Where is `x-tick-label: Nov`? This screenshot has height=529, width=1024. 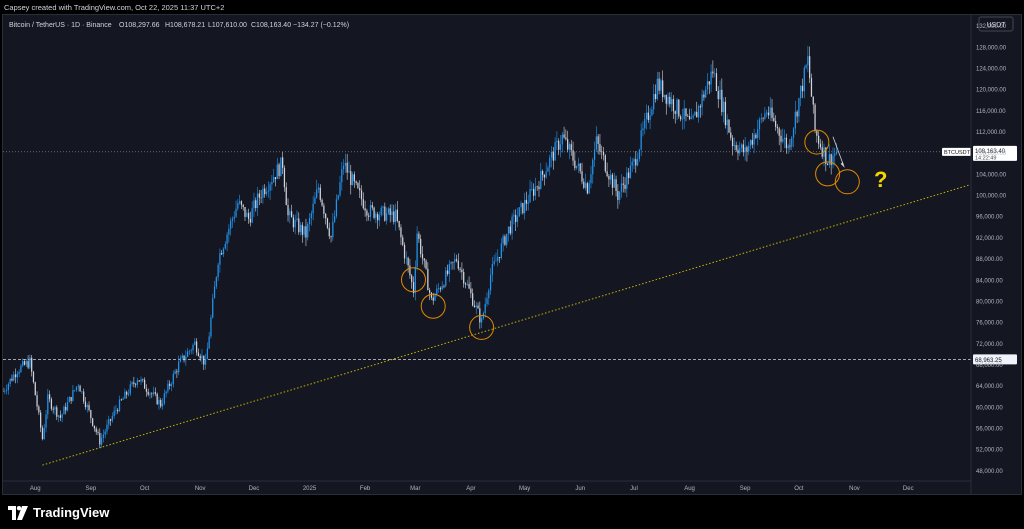
x-tick-label: Nov is located at coordinates (200, 489).